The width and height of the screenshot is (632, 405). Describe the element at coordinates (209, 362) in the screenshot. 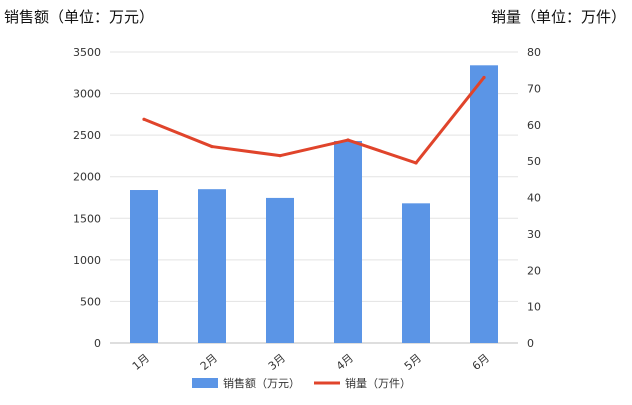

I see `x-tick-label: 2月` at that location.